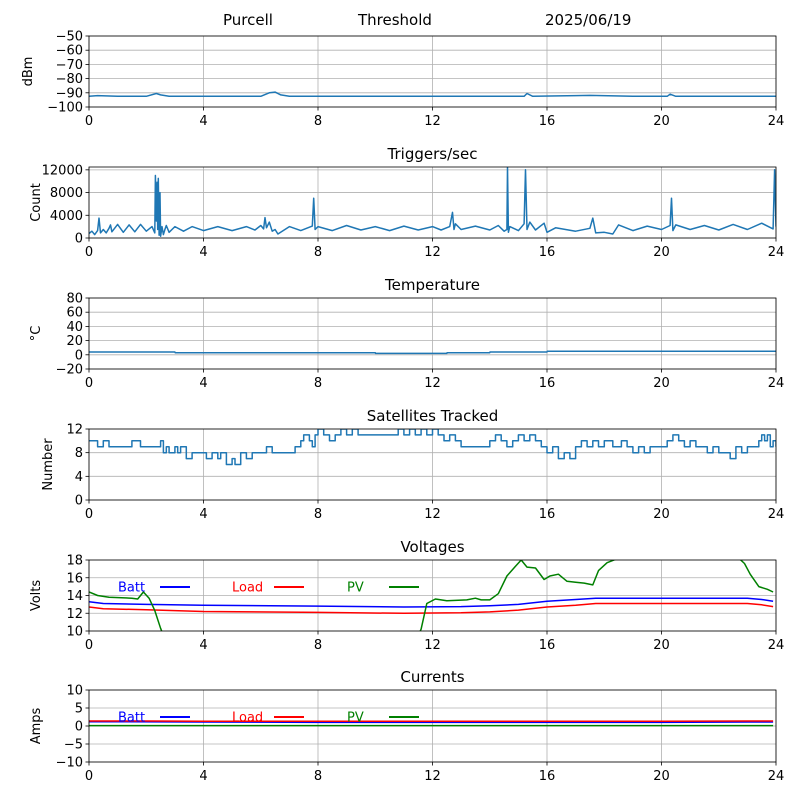  Describe the element at coordinates (69, 763) in the screenshot. I see `y-tick-label: −10` at that location.